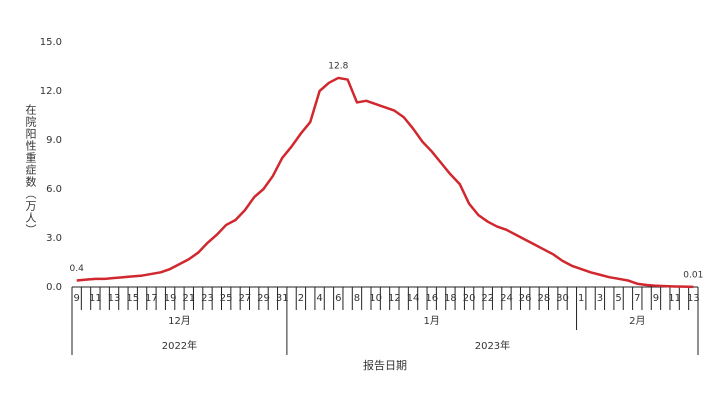 The width and height of the screenshot is (726, 411). What do you see at coordinates (188, 298) in the screenshot?
I see `x-tick-label: 21` at bounding box center [188, 298].